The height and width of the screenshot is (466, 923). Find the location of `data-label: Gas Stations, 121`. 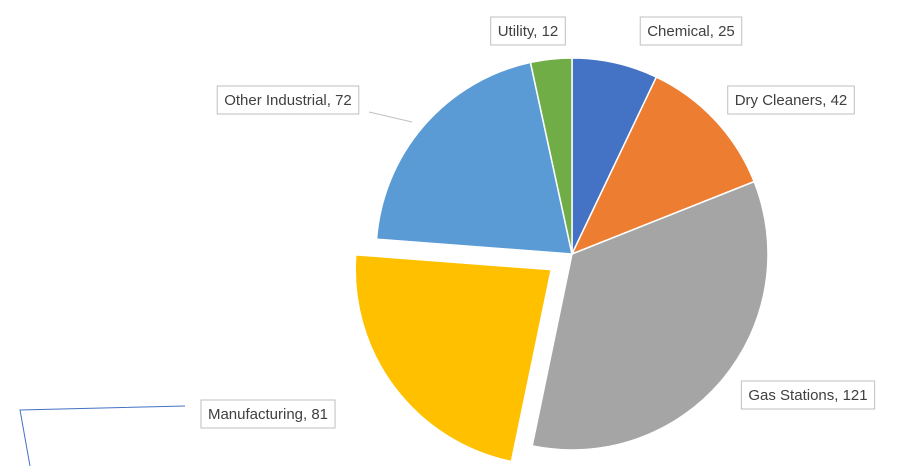

data-label: Gas Stations, 121 is located at coordinates (807, 395).